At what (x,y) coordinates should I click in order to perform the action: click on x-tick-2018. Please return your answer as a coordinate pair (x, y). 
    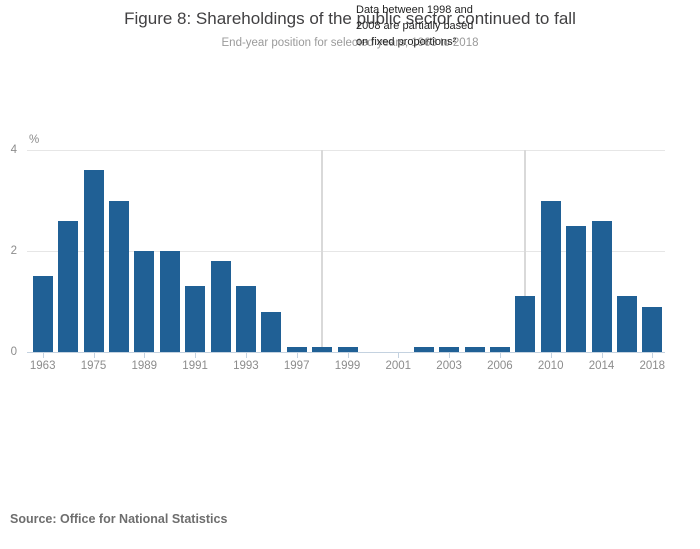
    Looking at the image, I should click on (653, 355).